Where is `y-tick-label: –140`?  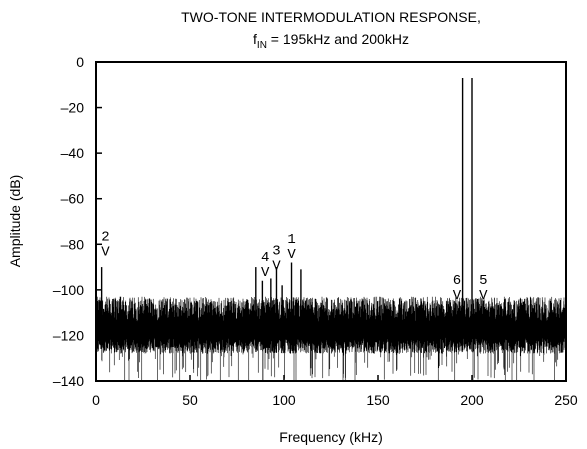 y-tick-label: –140 is located at coordinates (68, 381).